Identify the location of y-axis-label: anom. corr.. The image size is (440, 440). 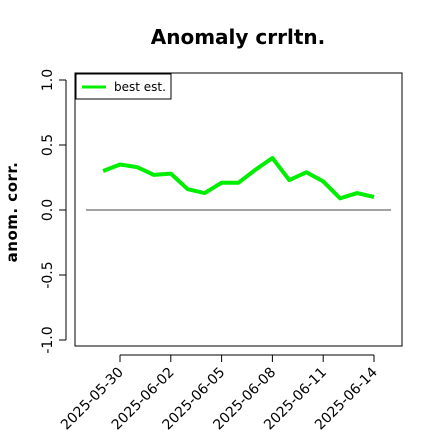
(12, 212).